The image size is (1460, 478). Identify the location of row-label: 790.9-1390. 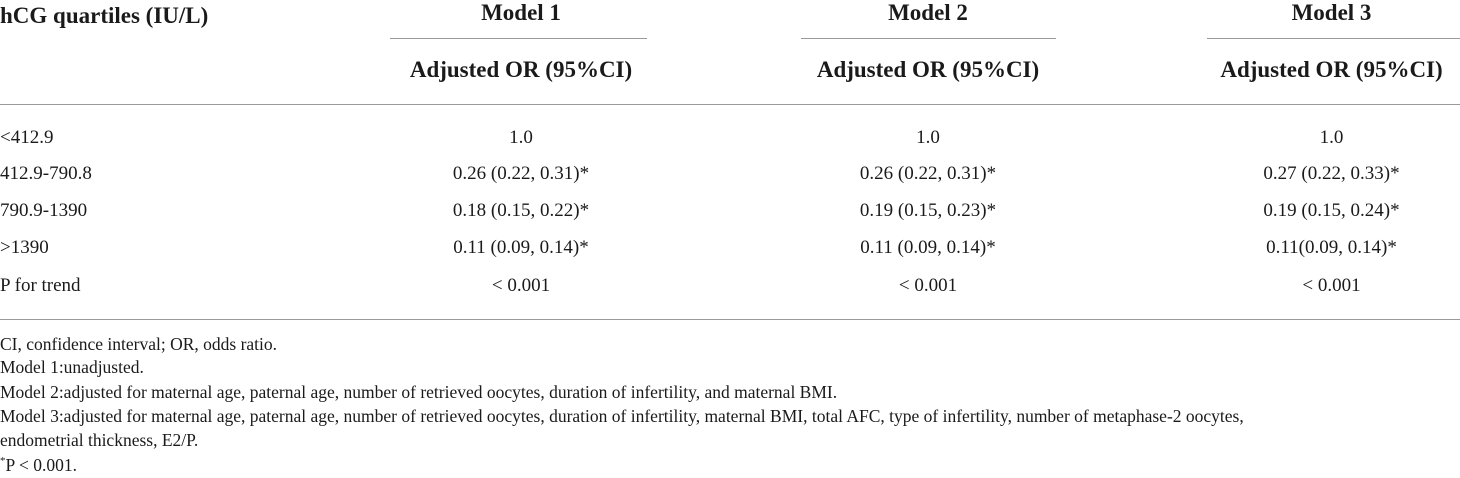
(44, 210).